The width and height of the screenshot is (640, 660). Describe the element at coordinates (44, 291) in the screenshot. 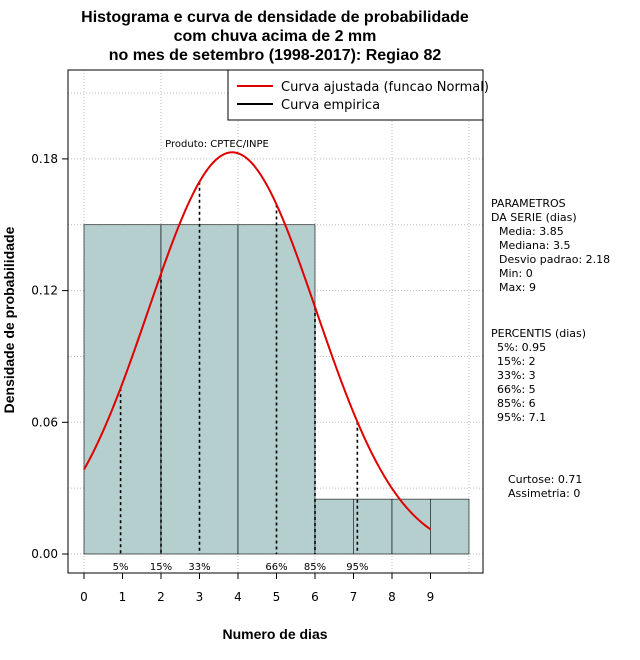

I see `y-tick-label: 0.12` at that location.